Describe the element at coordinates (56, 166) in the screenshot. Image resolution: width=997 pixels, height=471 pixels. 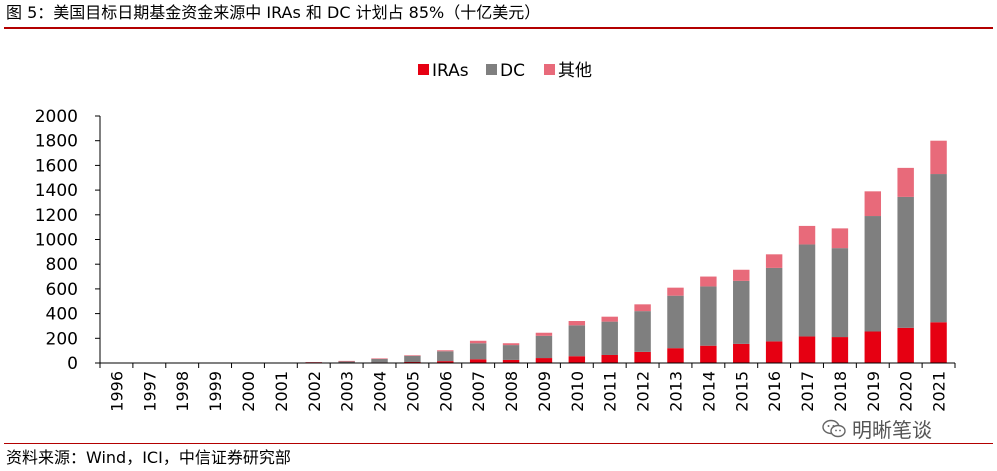
I see `y-tick-label: 1600` at that location.